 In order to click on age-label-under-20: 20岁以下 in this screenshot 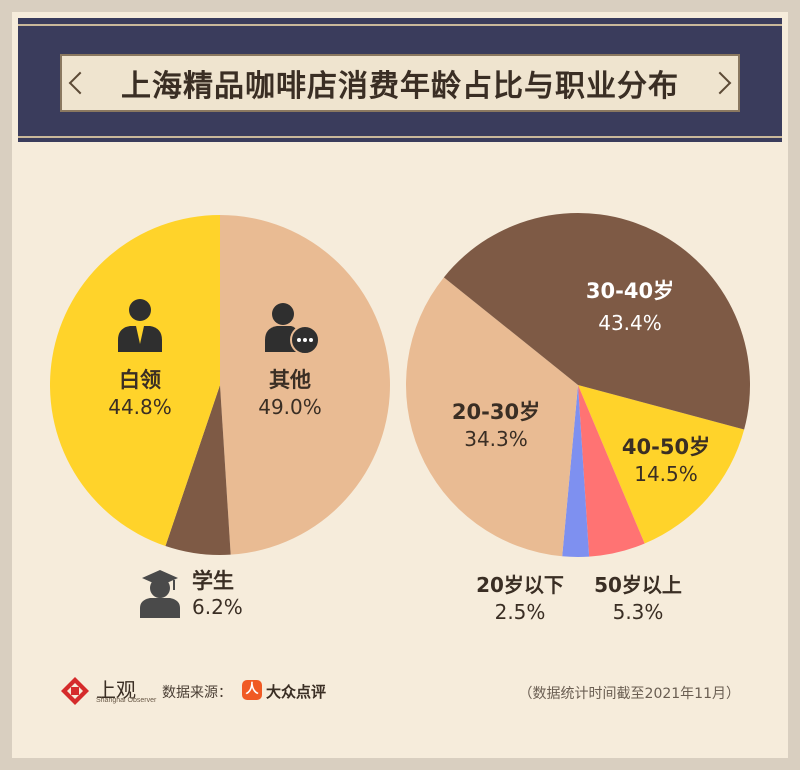, I will do `click(520, 585)`.